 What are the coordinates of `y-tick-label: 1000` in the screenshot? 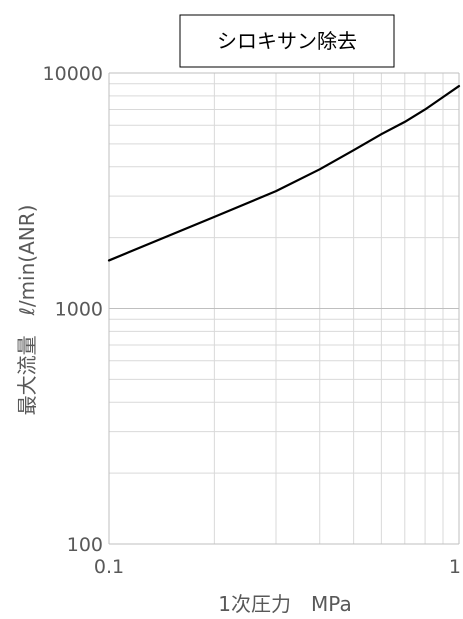 It's located at (79, 310).